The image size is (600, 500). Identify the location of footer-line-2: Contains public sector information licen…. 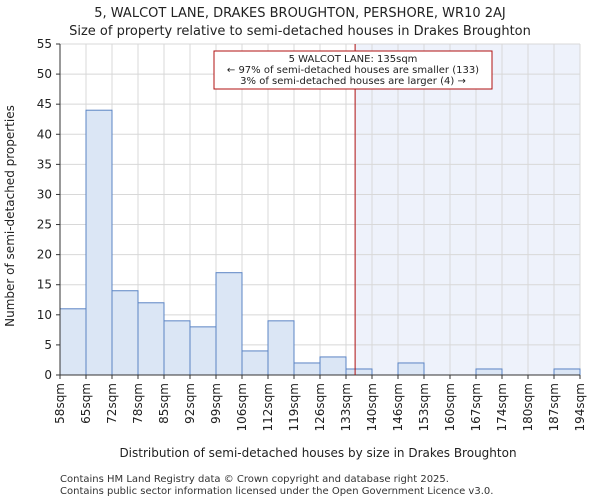
(276, 491).